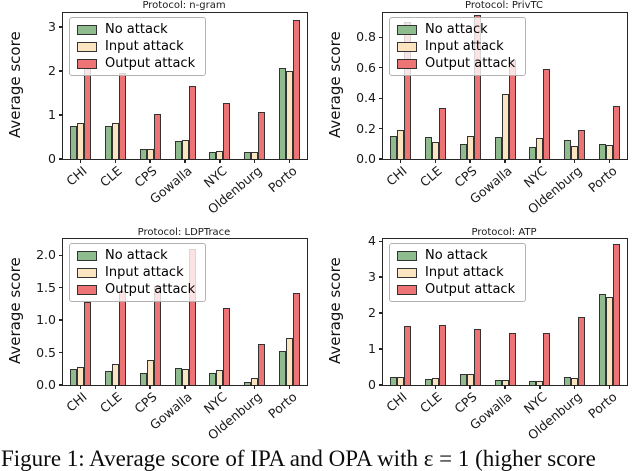 Image resolution: width=640 pixels, height=471 pixels. I want to click on chart-title-ngram: Protocol: n-gram, so click(184, 5).